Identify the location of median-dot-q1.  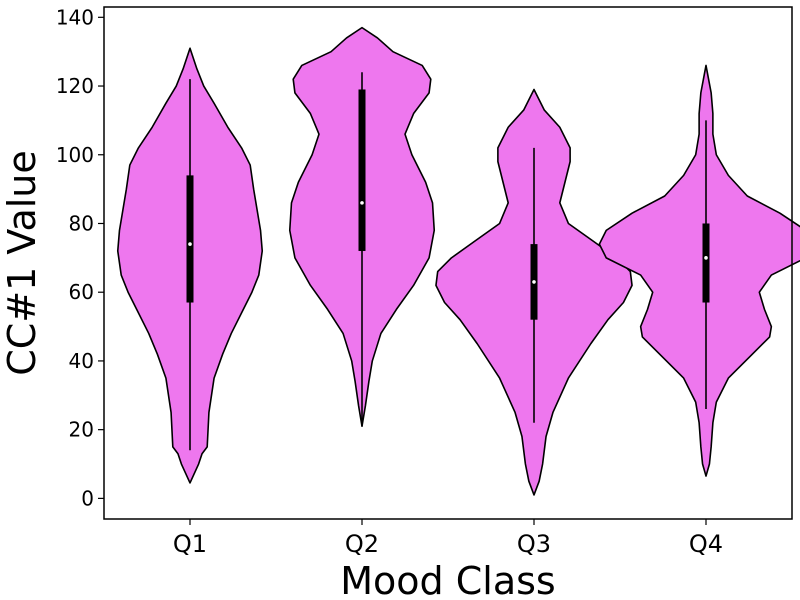
(190, 244).